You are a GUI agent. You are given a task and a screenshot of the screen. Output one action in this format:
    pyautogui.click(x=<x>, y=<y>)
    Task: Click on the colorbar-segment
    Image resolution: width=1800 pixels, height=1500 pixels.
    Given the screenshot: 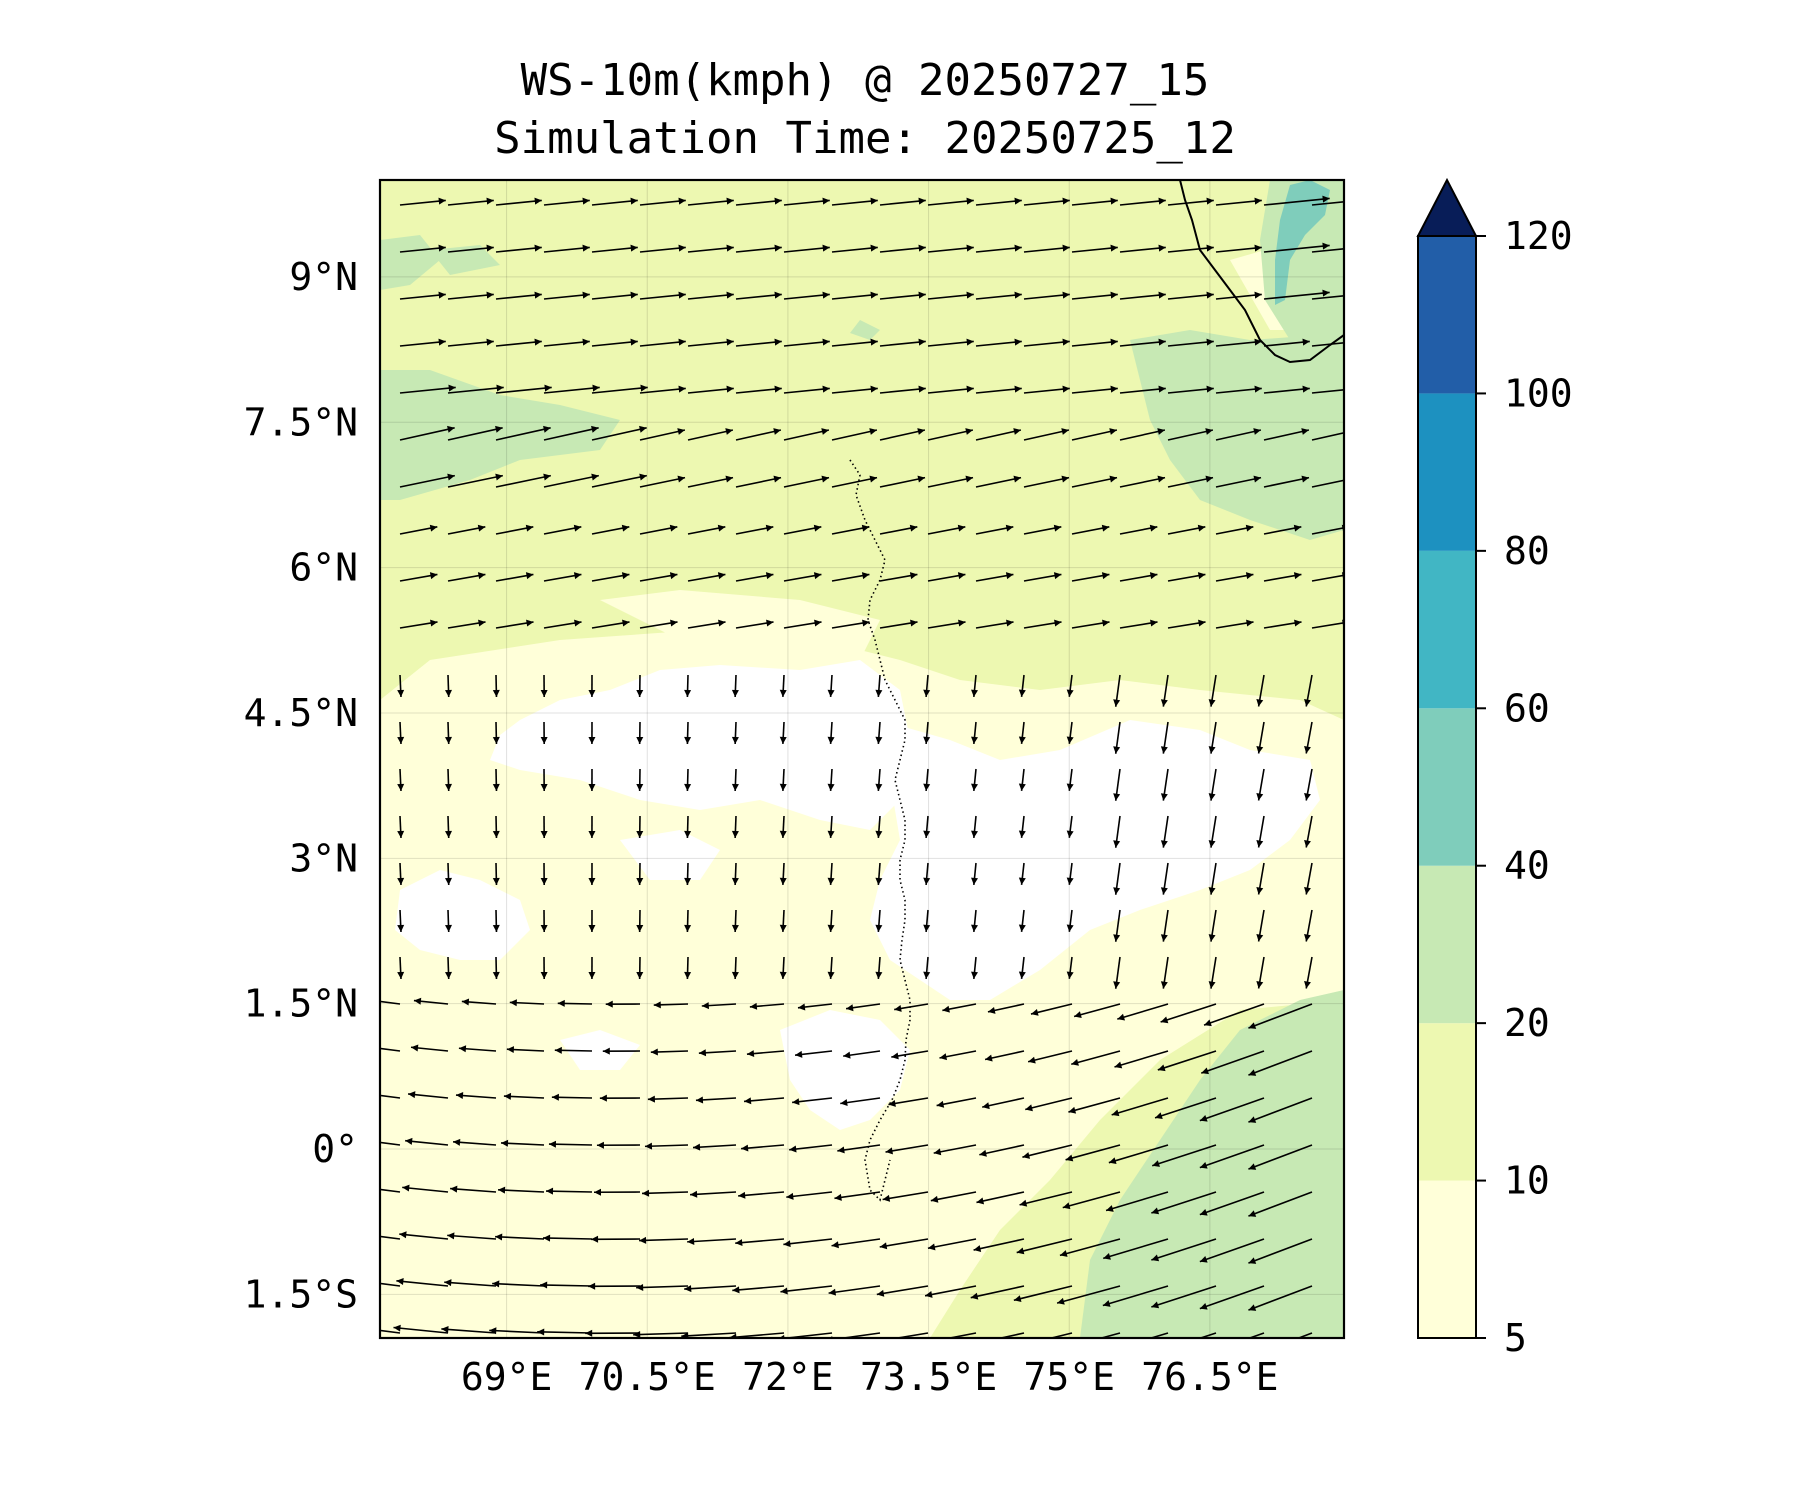 What is the action you would take?
    pyautogui.click(x=1447, y=629)
    